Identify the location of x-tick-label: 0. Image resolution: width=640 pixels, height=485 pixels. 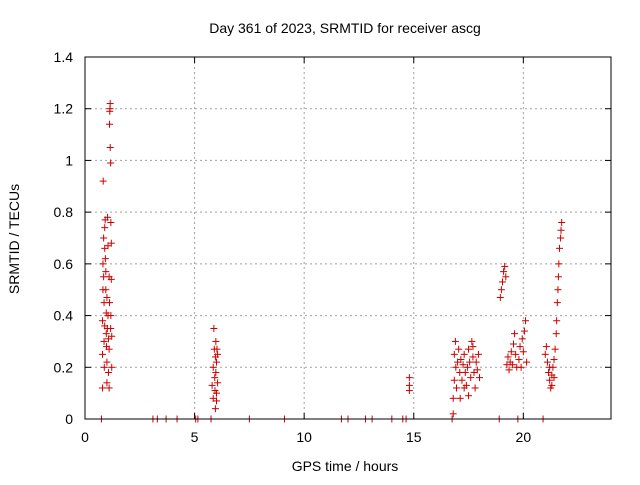
(85, 437).